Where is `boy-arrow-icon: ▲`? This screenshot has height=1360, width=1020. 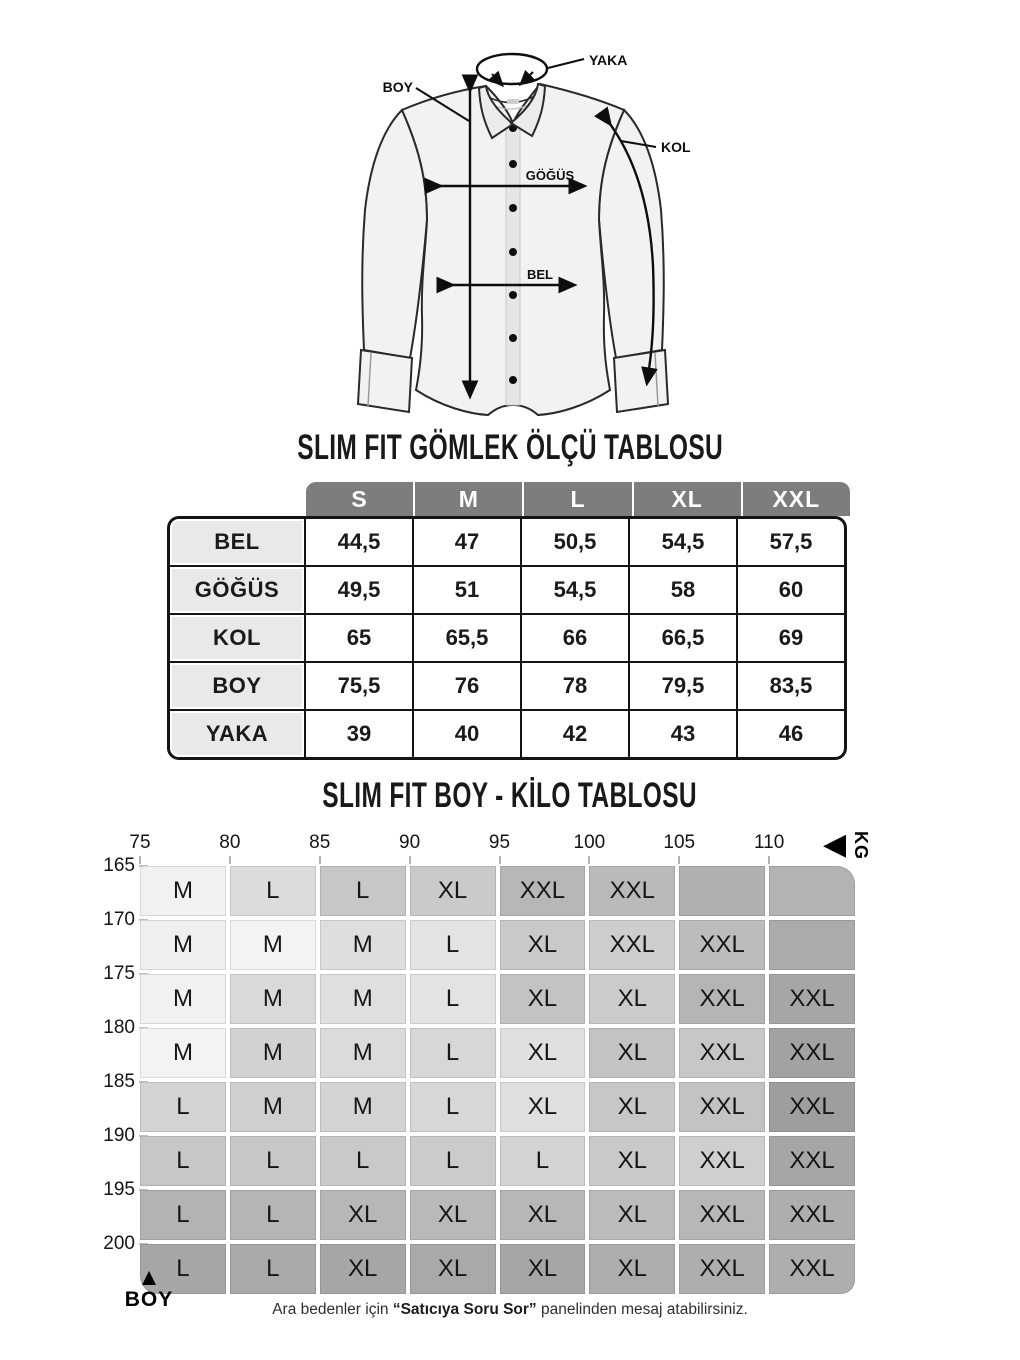
boy-arrow-icon: ▲ is located at coordinates (149, 1277).